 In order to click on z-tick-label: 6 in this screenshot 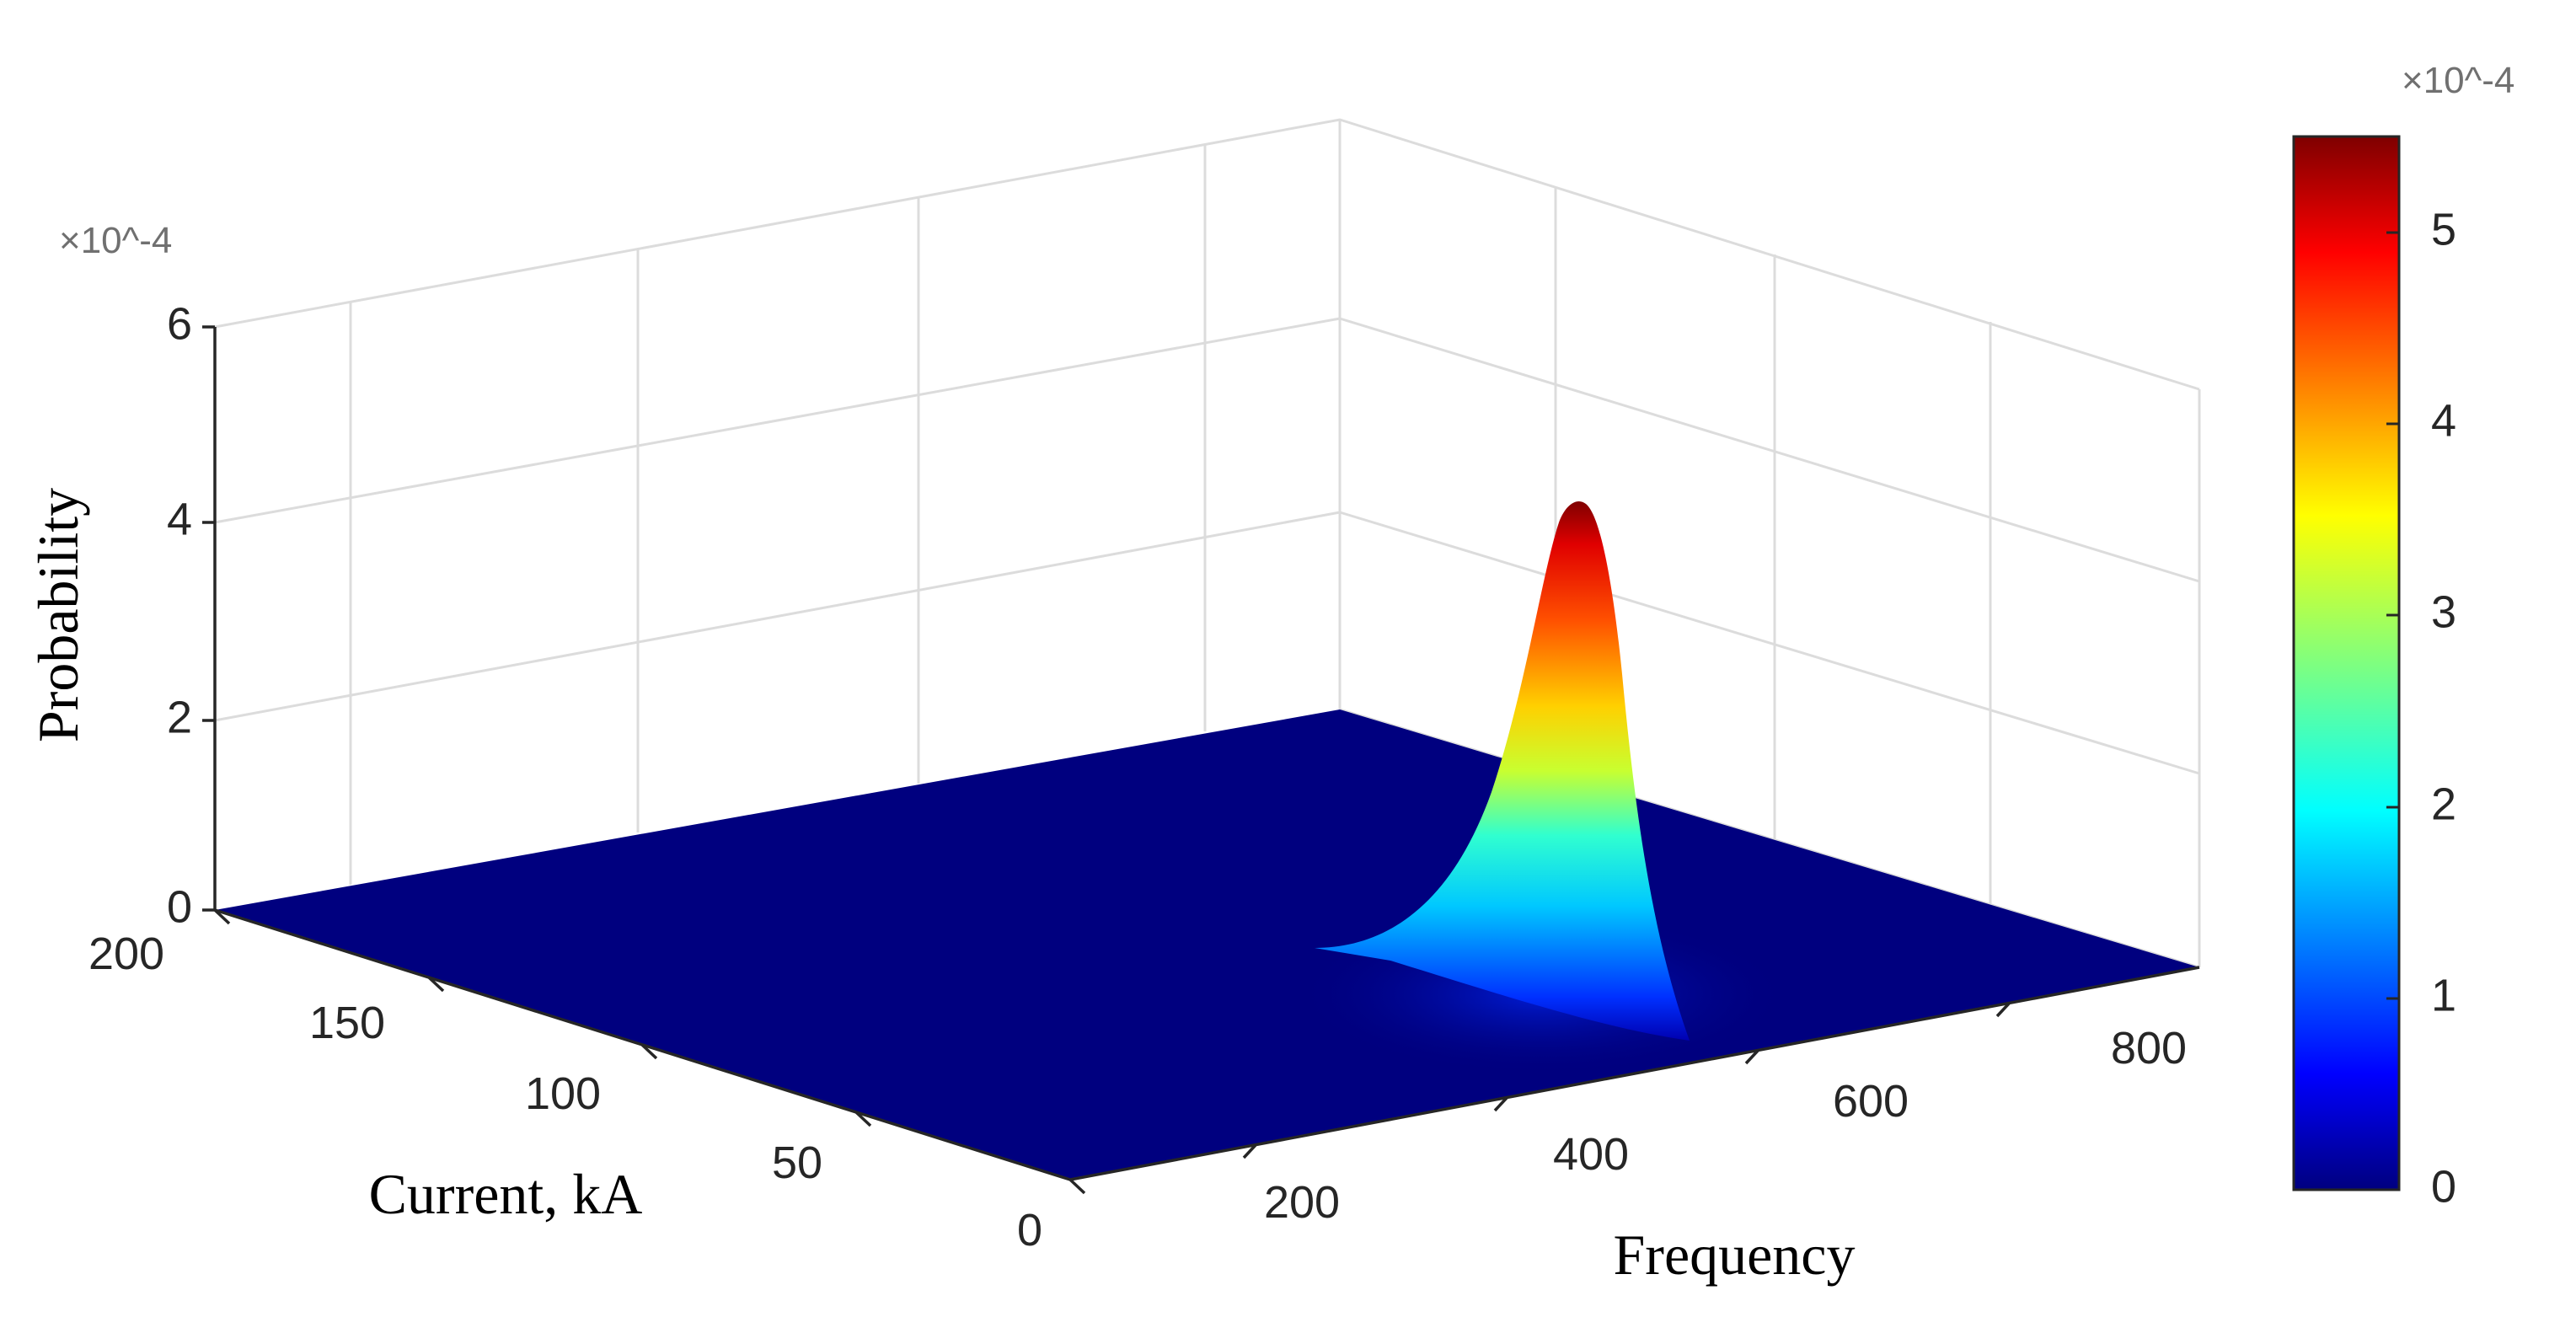, I will do `click(179, 323)`.